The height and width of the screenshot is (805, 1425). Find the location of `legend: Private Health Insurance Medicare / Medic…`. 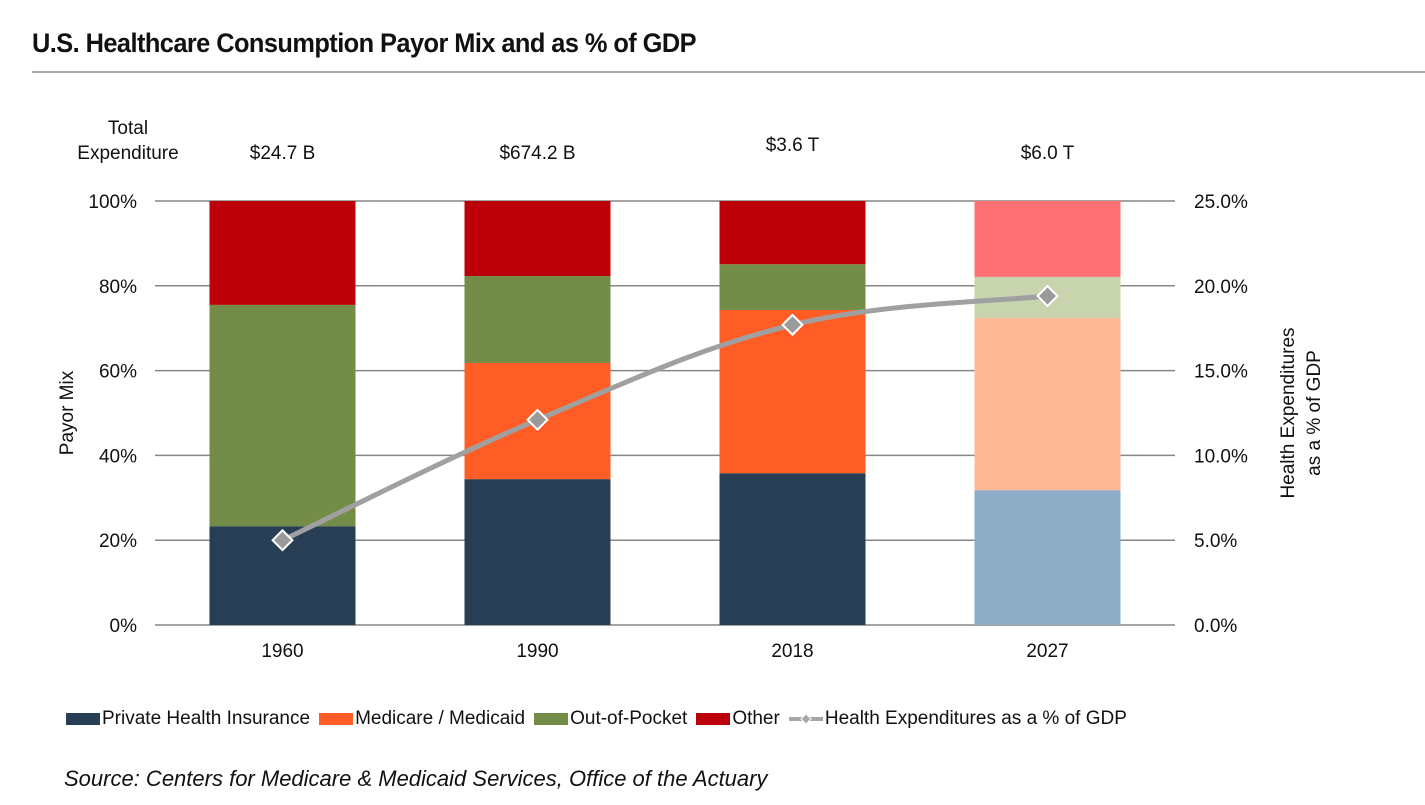

legend: Private Health Insurance Medicare / Medic… is located at coordinates (601, 719).